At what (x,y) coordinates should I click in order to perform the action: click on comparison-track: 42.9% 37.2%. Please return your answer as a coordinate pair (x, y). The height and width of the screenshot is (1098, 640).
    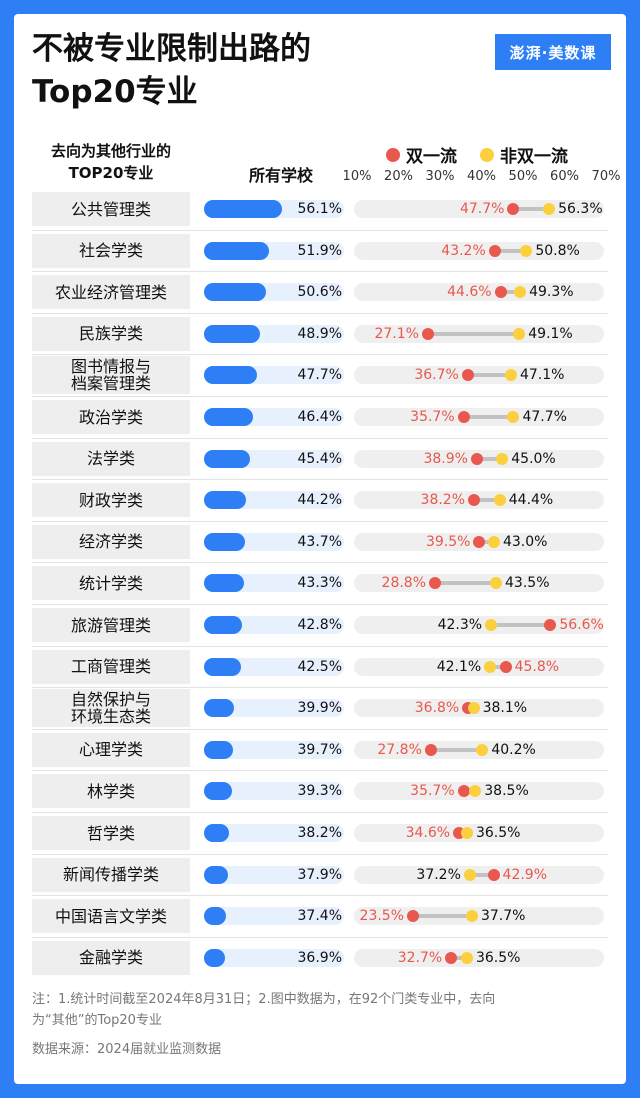
    Looking at the image, I should click on (479, 874).